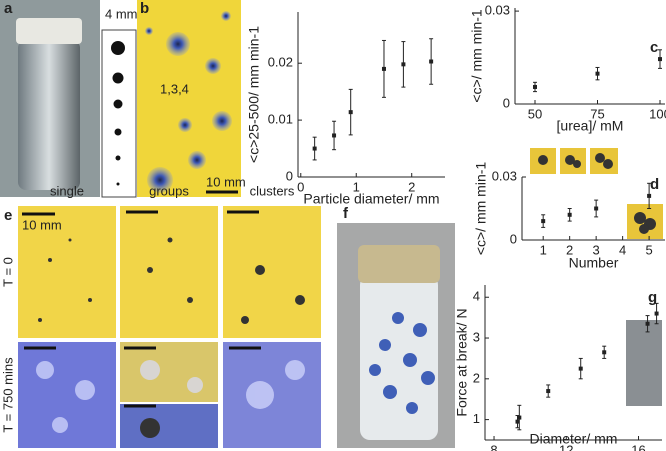  What do you see at coordinates (7, 272) in the screenshot?
I see `row-label: T = 0` at bounding box center [7, 272].